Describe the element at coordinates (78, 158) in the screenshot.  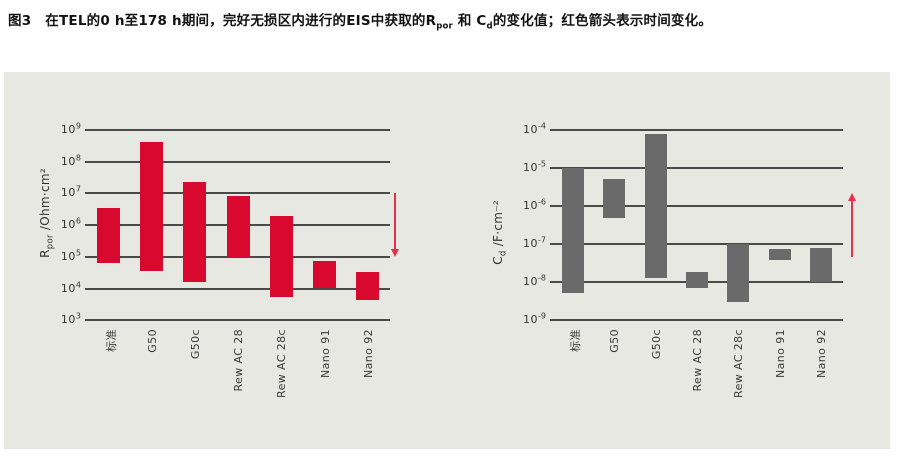
I see `tick-exponent: 8` at that location.